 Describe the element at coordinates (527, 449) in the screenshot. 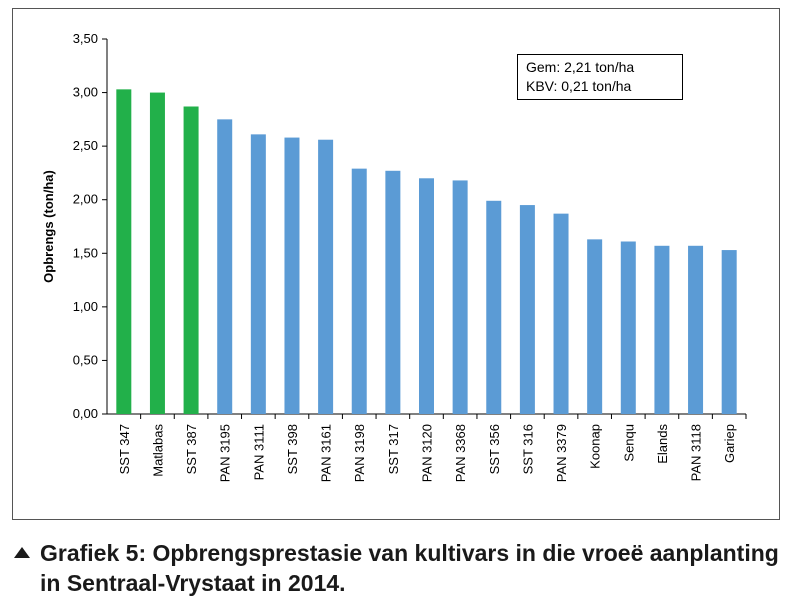

I see `x-tick-label: SST 316` at that location.